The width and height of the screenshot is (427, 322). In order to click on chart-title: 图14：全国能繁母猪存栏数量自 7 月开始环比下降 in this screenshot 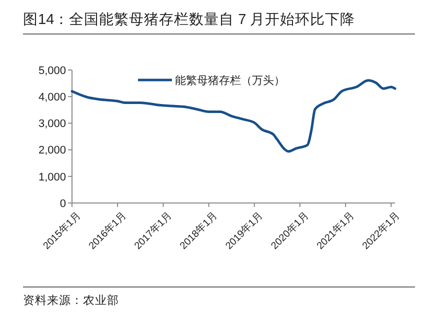, I will do `click(189, 19)`.